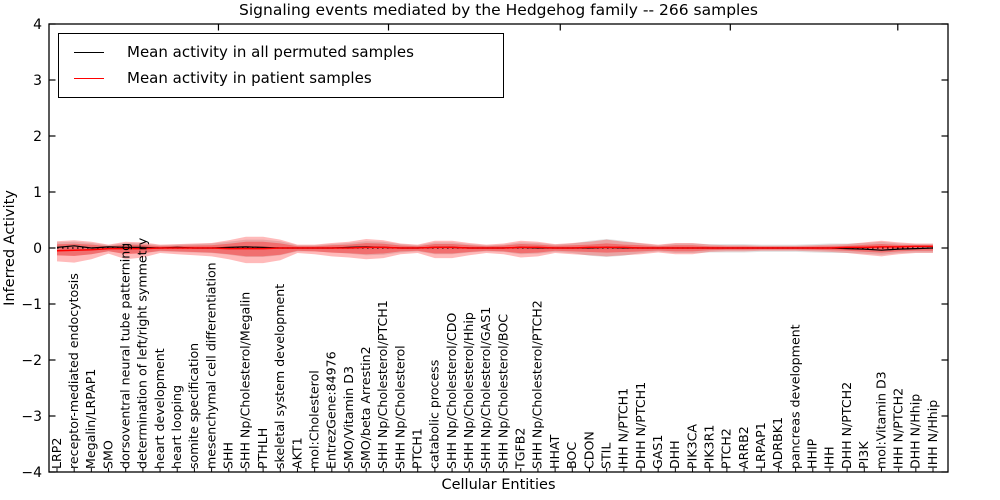  What do you see at coordinates (417, 448) in the screenshot?
I see `x-tick-label: PTCH1` at bounding box center [417, 448].